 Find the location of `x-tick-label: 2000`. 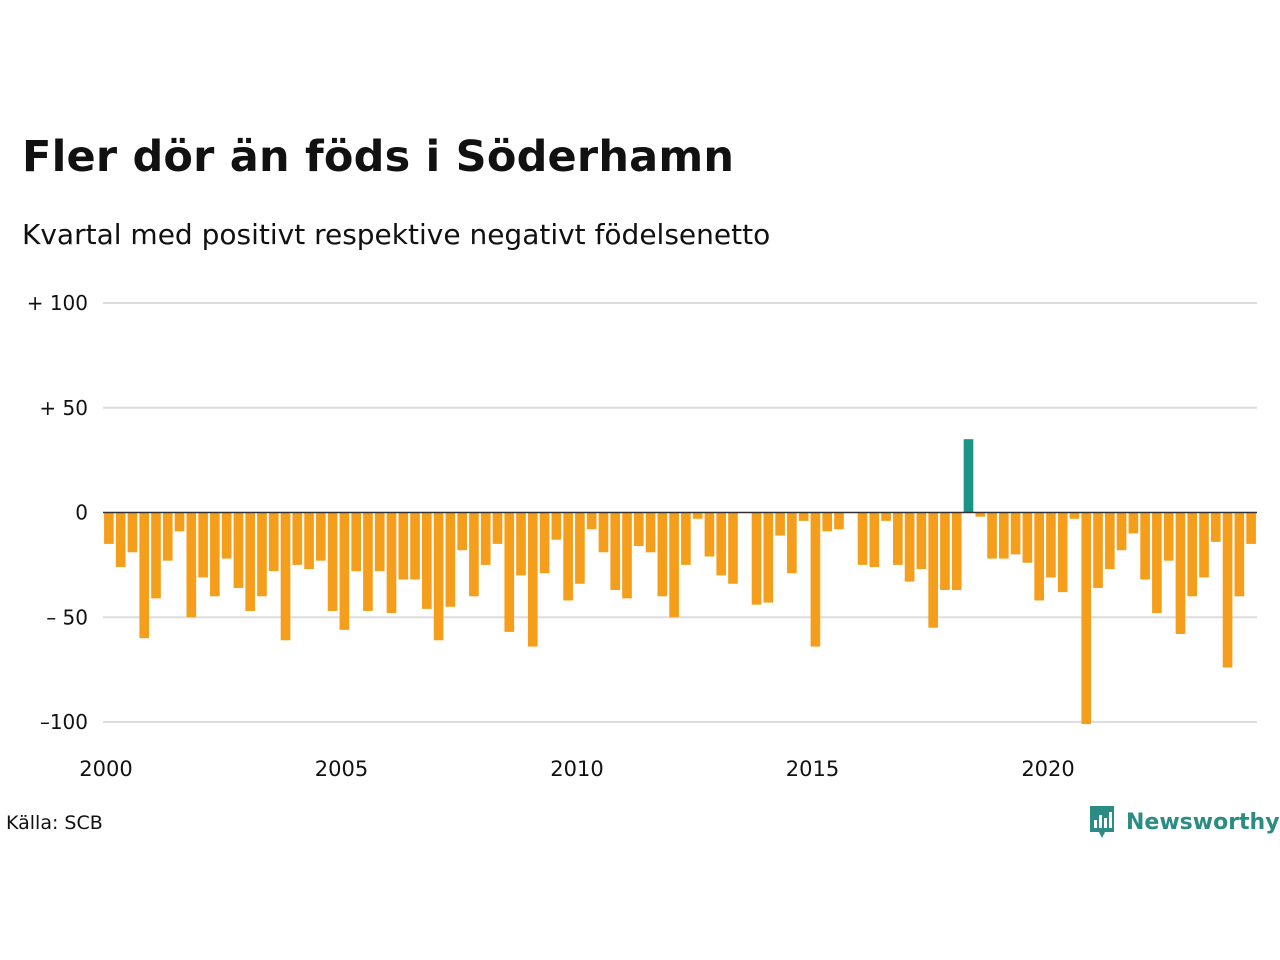

x-tick-label: 2000 is located at coordinates (105, 769).